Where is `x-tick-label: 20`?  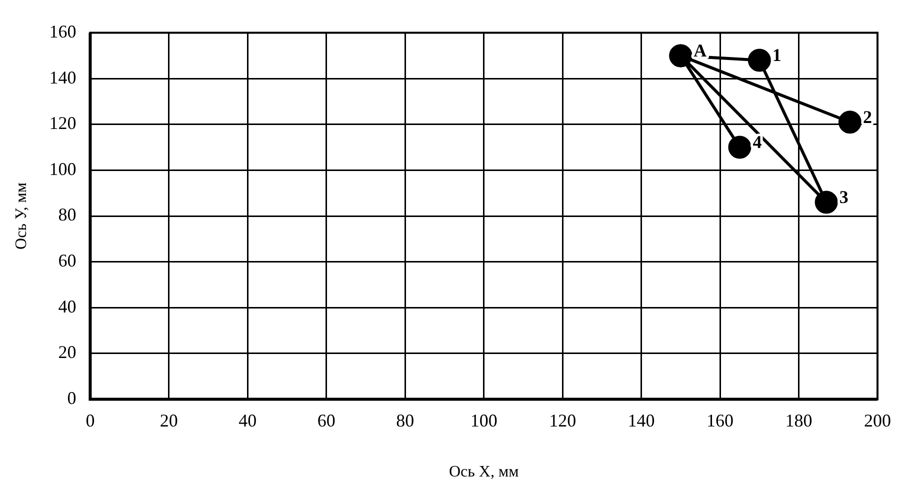
x-tick-label: 20 is located at coordinates (169, 420).